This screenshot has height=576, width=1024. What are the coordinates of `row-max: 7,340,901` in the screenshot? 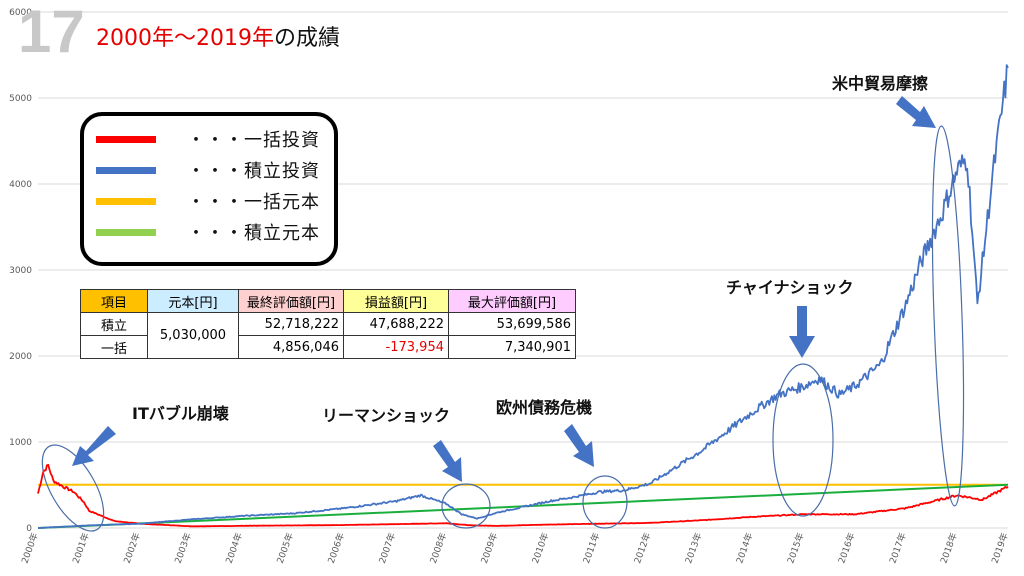 It's located at (512, 347).